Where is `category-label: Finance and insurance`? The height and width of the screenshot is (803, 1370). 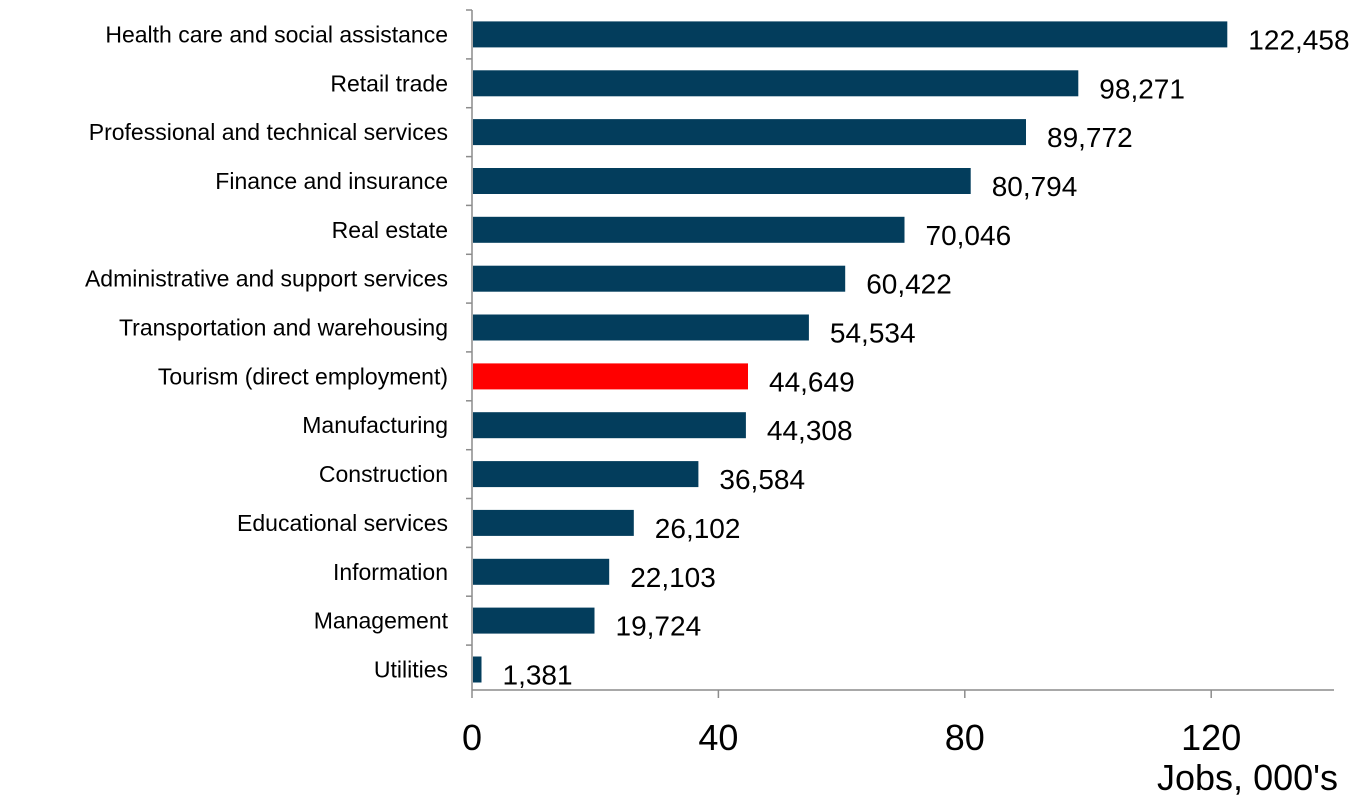
category-label: Finance and insurance is located at coordinates (331, 181).